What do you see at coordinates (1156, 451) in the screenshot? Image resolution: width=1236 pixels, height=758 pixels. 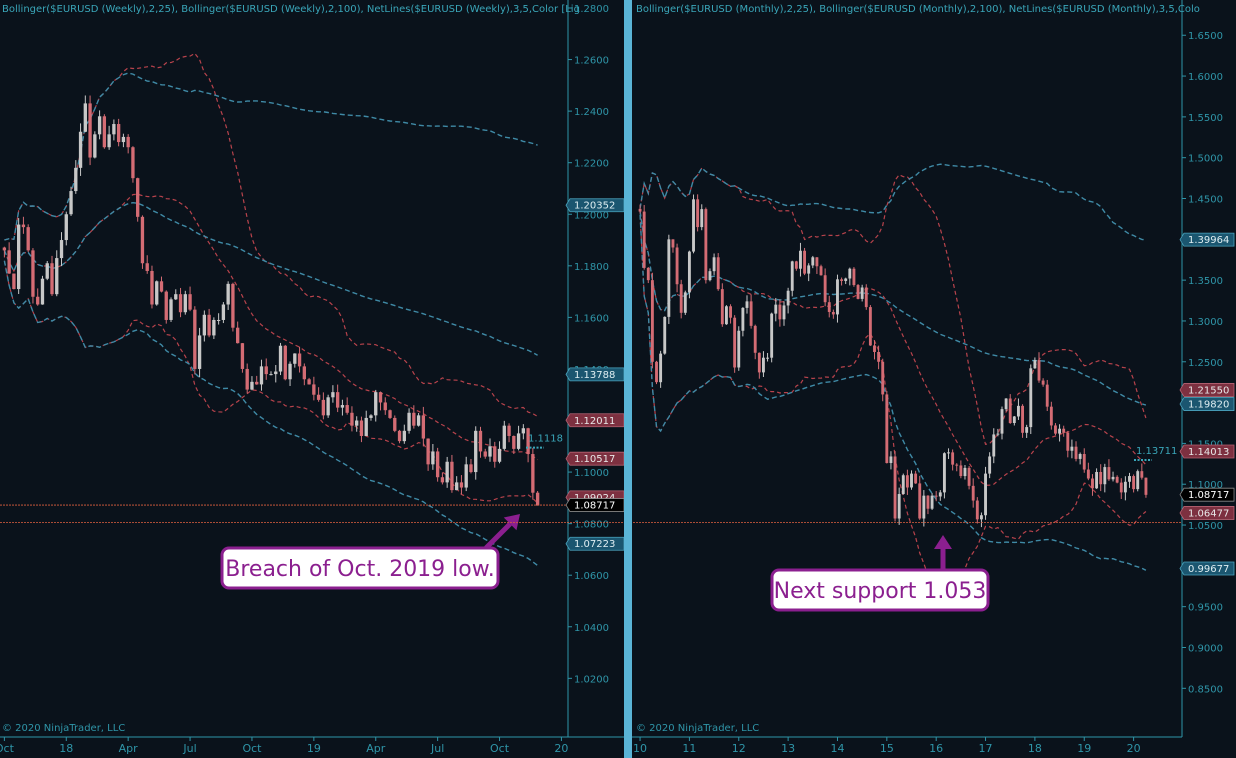 I see `netline-label: 1.13711` at bounding box center [1156, 451].